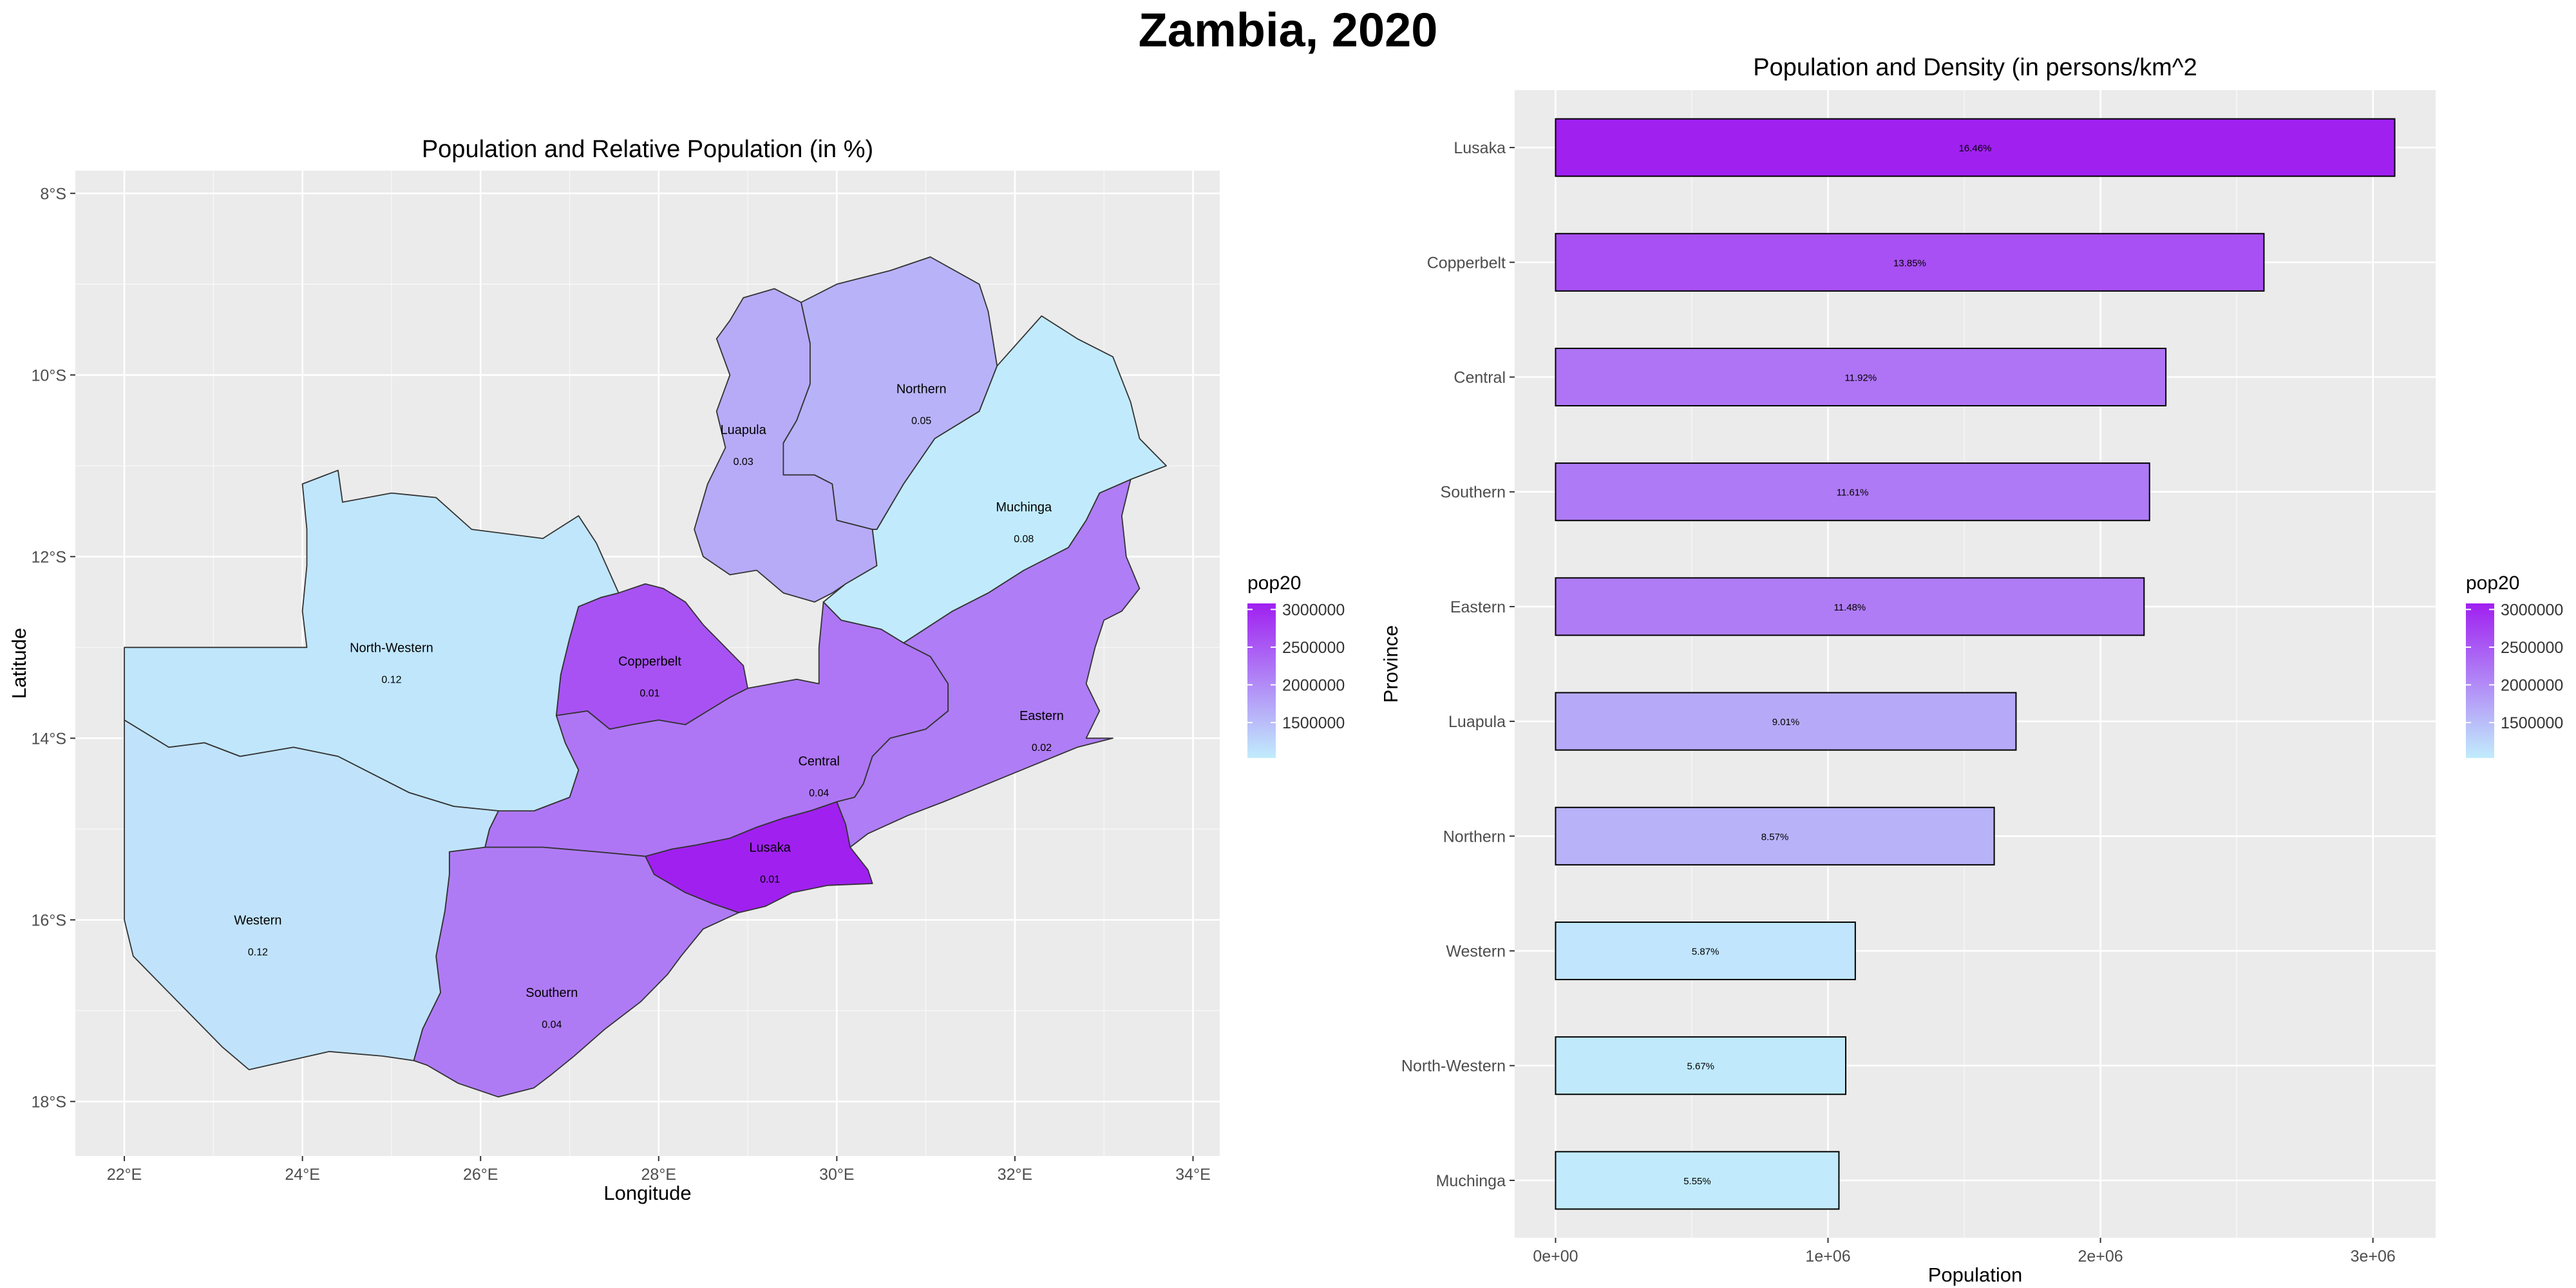  I want to click on bar-muchinga, so click(1698, 1180).